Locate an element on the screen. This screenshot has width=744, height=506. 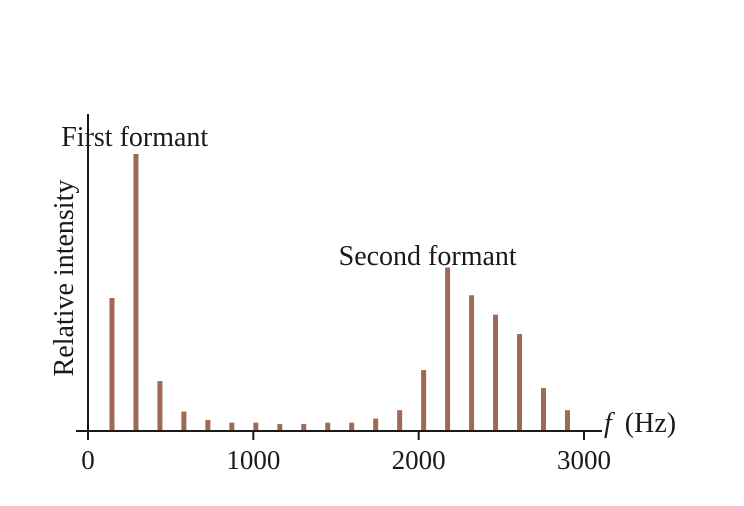
x-ticks-group: 0 1000 2000 3000 is located at coordinates (346, 453).